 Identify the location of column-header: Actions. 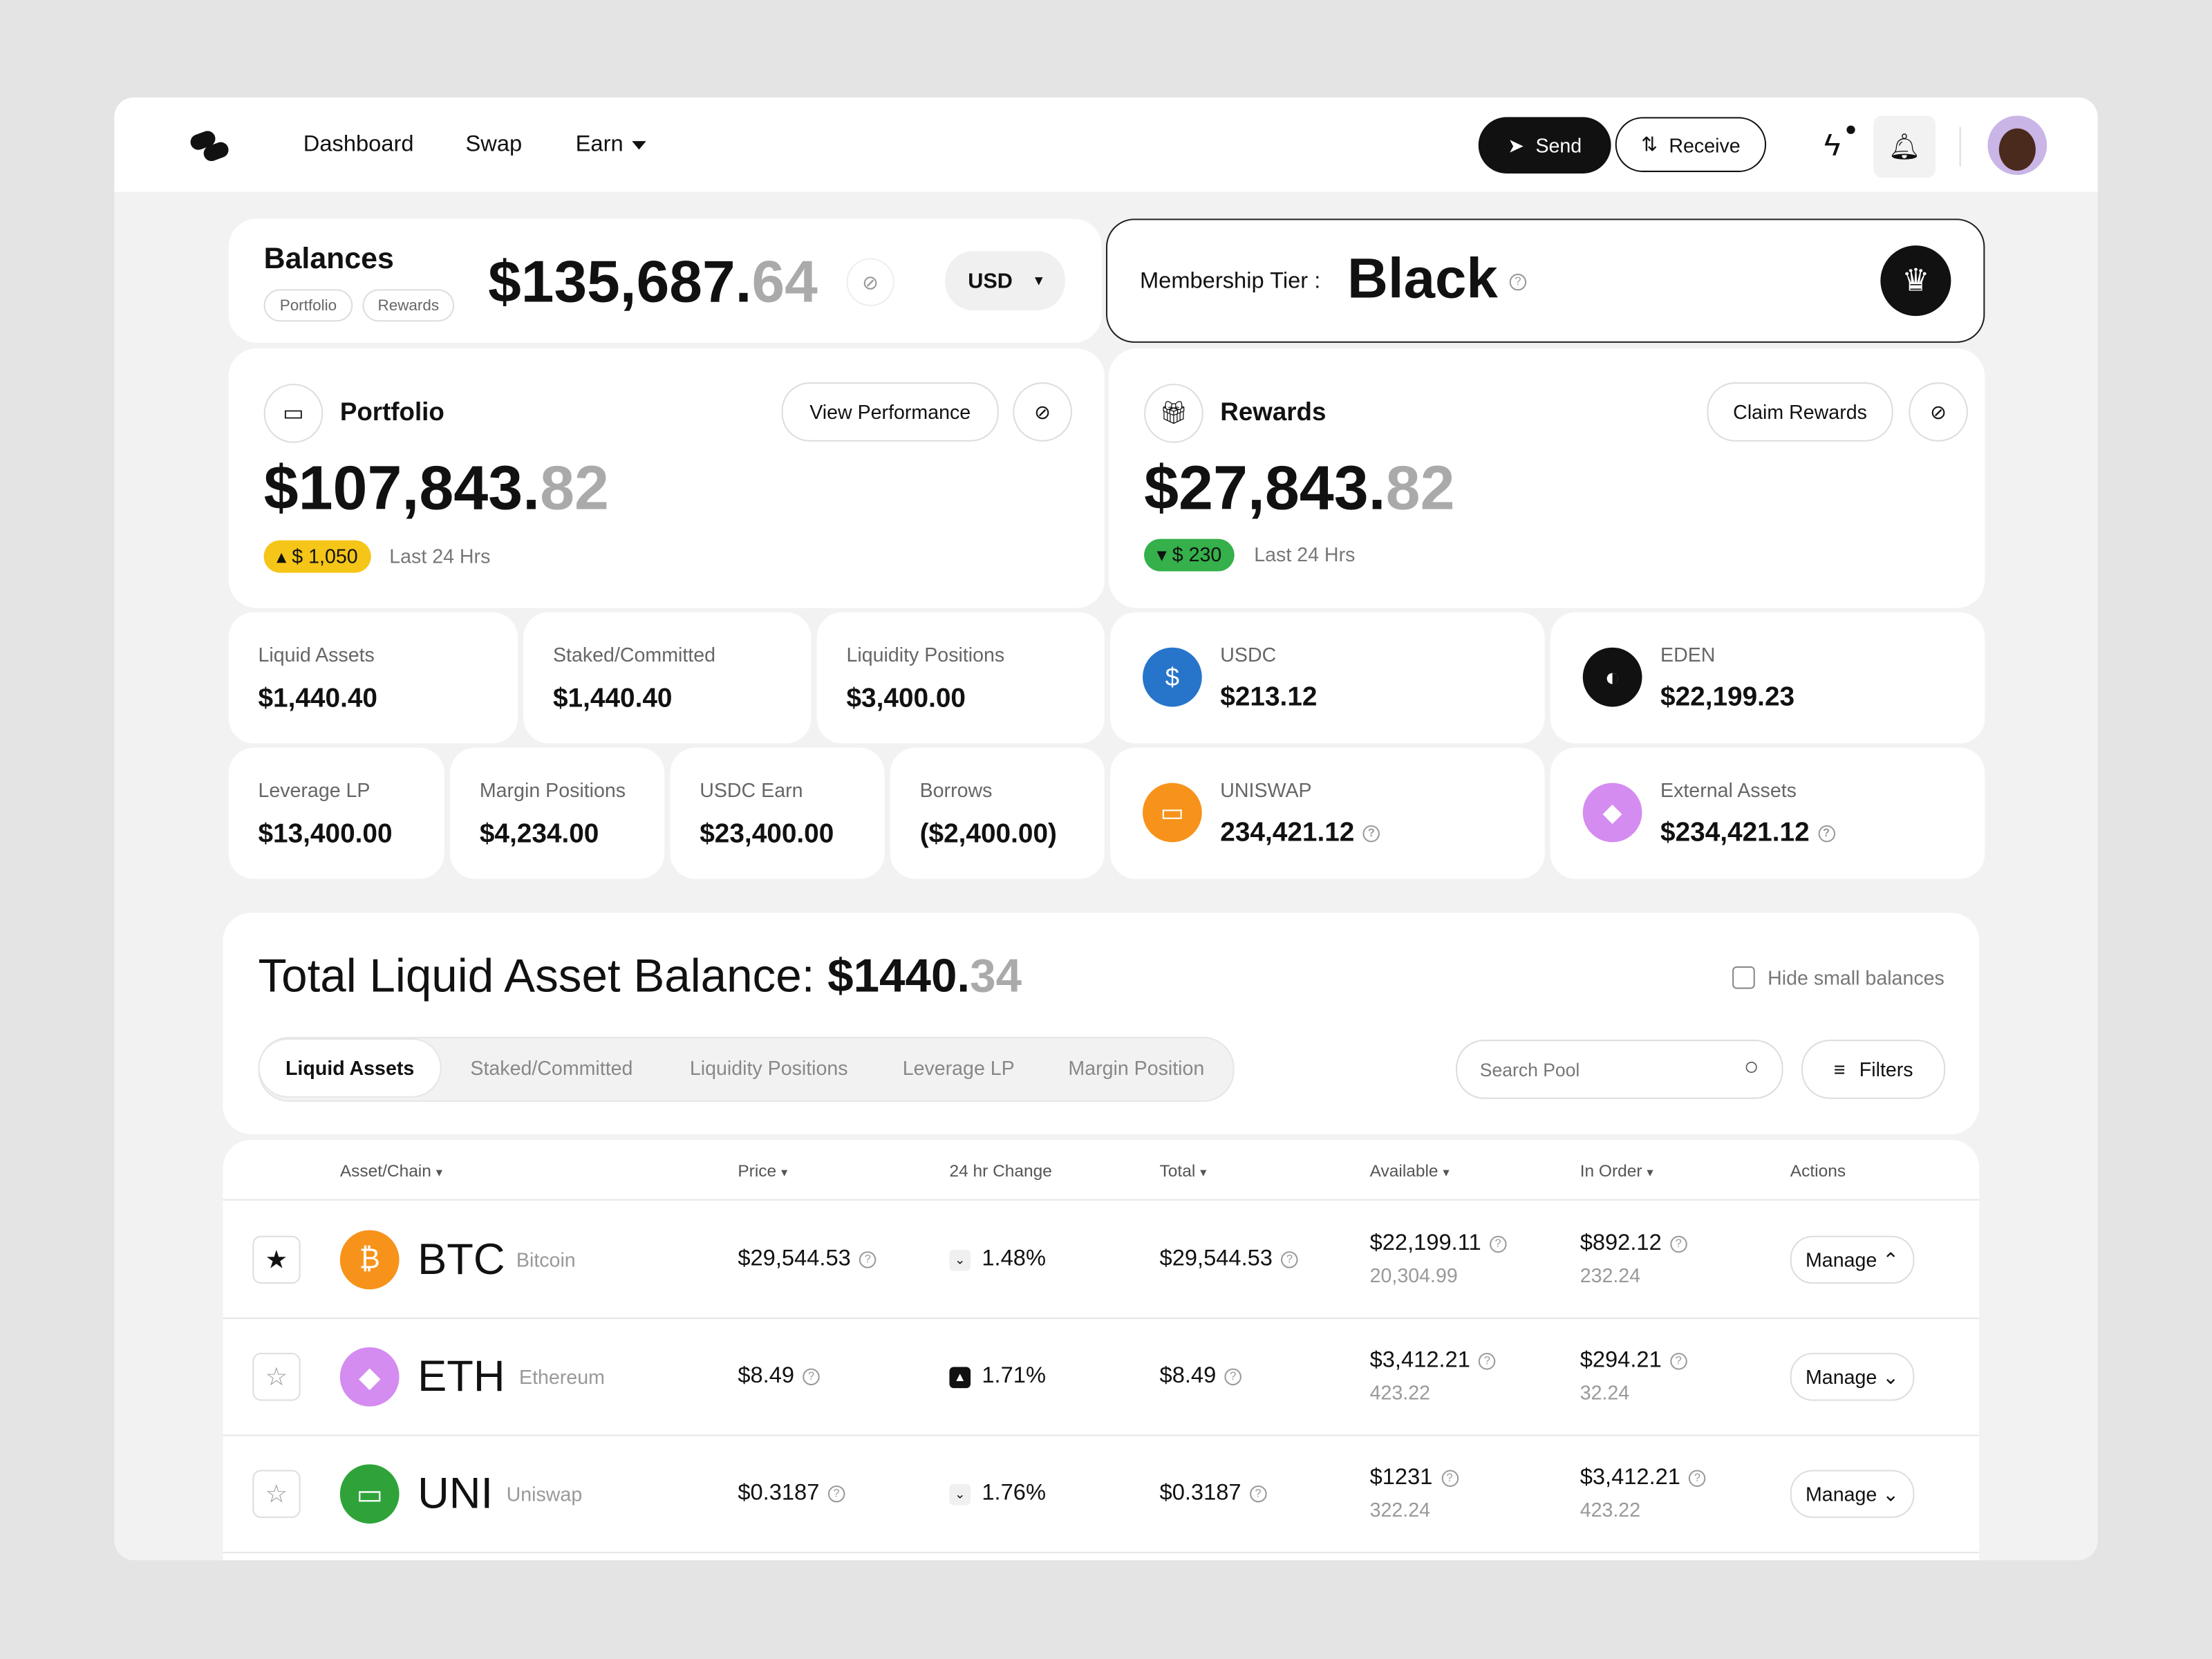
(1818, 1171).